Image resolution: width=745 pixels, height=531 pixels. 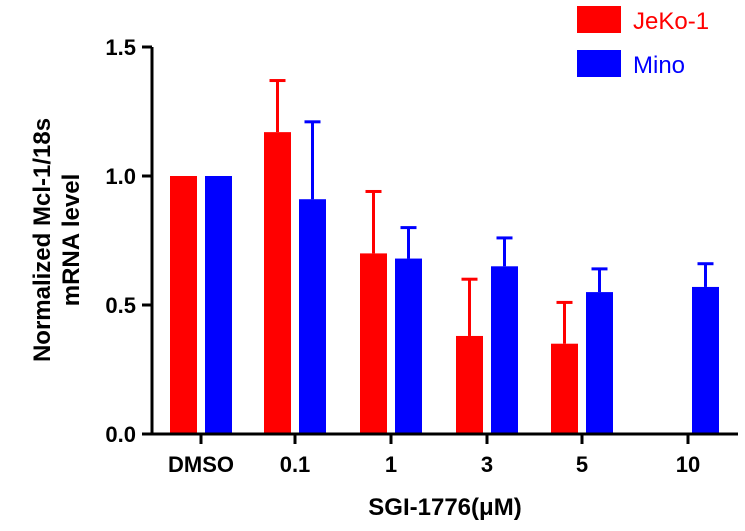 What do you see at coordinates (582, 464) in the screenshot?
I see `x-tick-label: 5` at bounding box center [582, 464].